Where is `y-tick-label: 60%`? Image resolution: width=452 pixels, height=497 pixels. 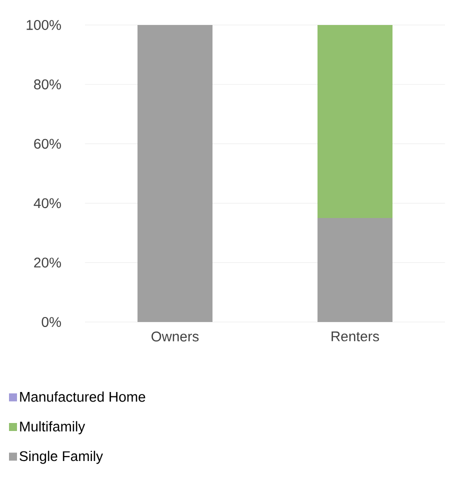 y-tick-label: 60% is located at coordinates (47, 143).